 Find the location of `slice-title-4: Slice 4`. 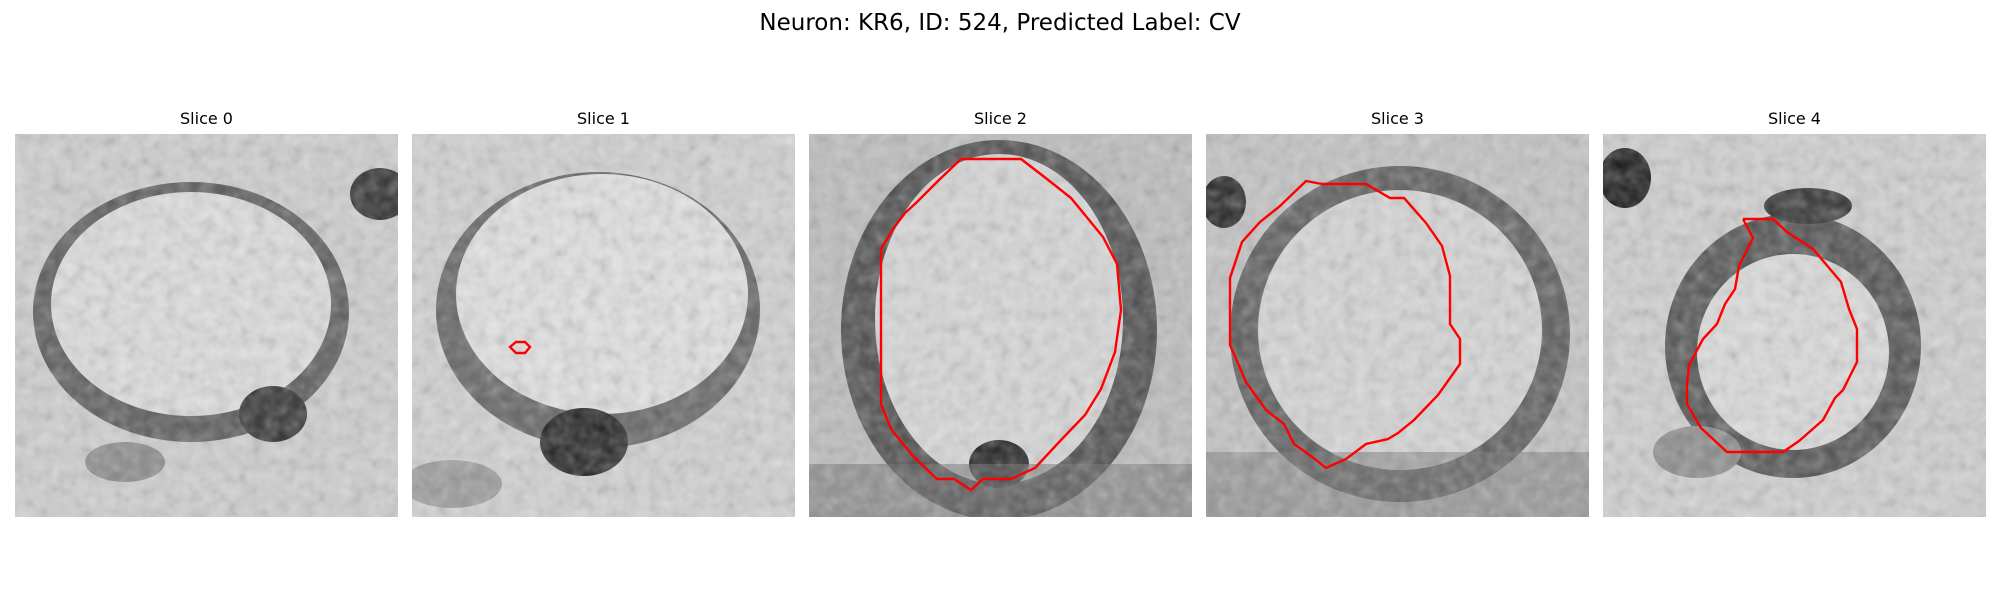

slice-title-4: Slice 4 is located at coordinates (1794, 118).